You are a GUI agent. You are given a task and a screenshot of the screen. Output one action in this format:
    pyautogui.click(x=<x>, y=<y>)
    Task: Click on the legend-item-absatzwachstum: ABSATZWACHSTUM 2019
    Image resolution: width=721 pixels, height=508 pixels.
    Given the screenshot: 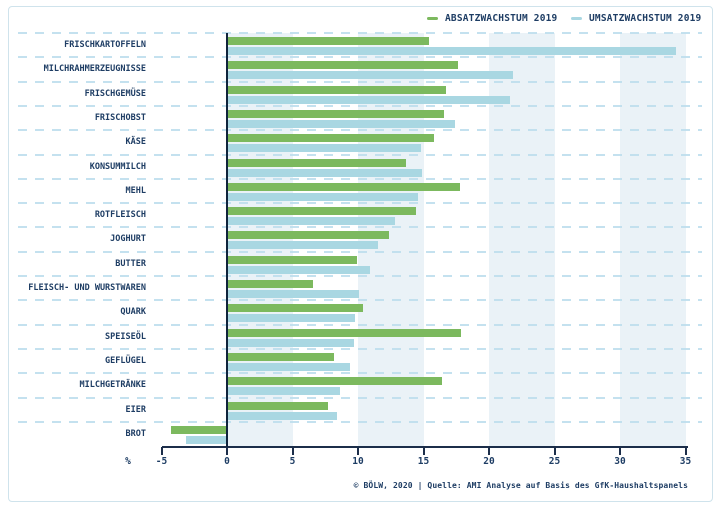 What is the action you would take?
    pyautogui.click(x=492, y=18)
    